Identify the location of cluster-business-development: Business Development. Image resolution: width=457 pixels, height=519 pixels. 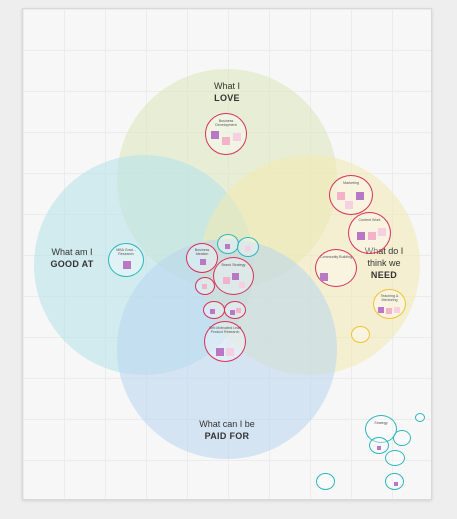
(226, 134).